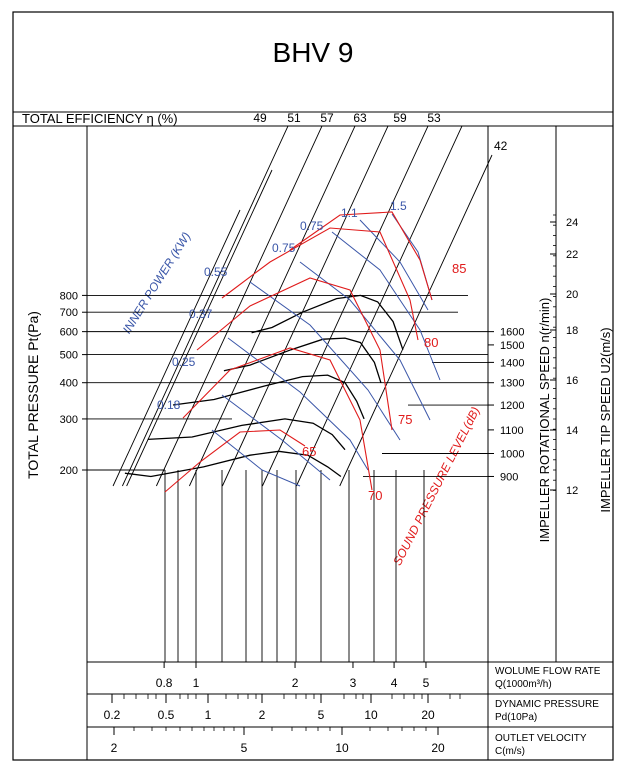 This screenshot has width=626, height=773. I want to click on dynamic-pressure-tick-label: 10, so click(371, 715).